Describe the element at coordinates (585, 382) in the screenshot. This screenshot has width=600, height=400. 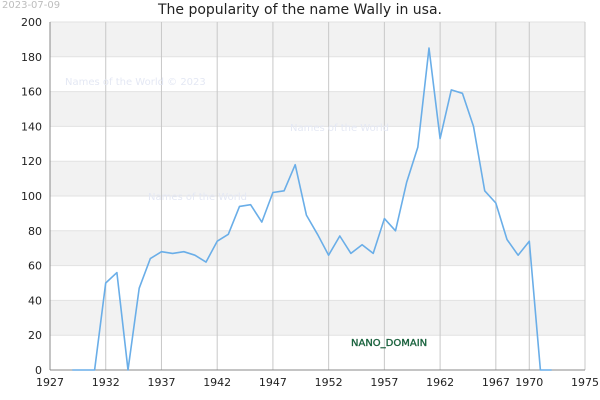
I see `x-tick-label: 1975` at that location.